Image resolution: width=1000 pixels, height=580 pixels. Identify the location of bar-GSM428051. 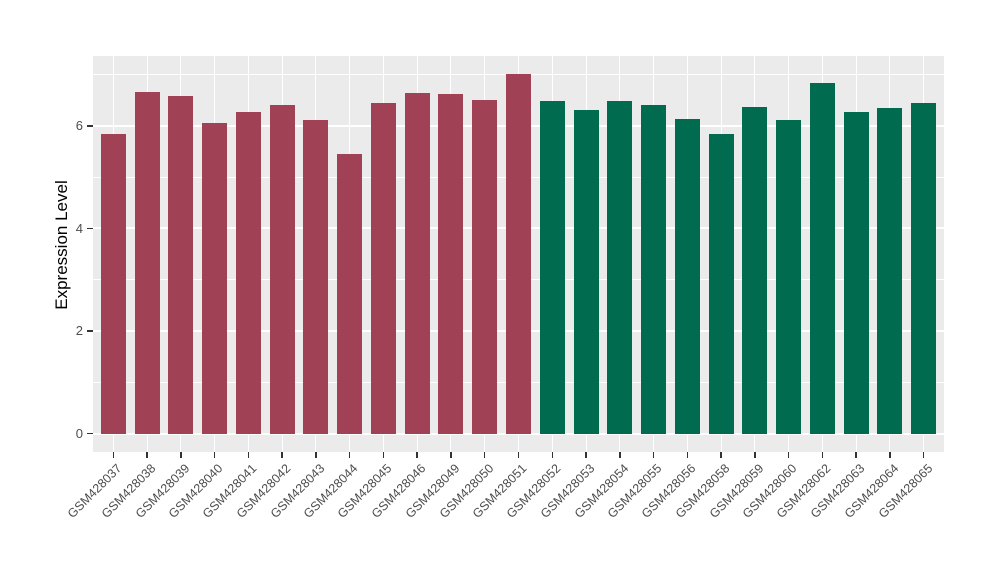
(518, 253).